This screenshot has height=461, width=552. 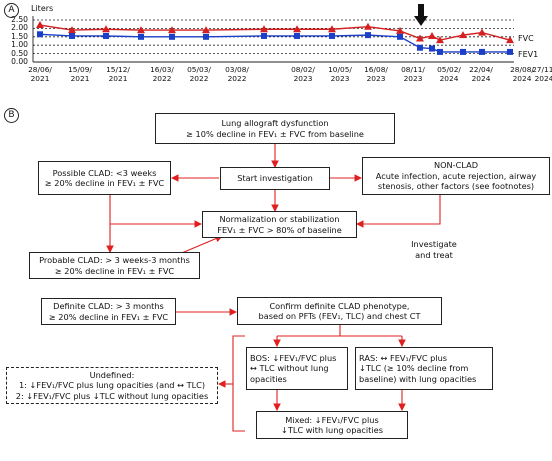 I want to click on y-tick-label: 2.50, so click(x=19, y=19).